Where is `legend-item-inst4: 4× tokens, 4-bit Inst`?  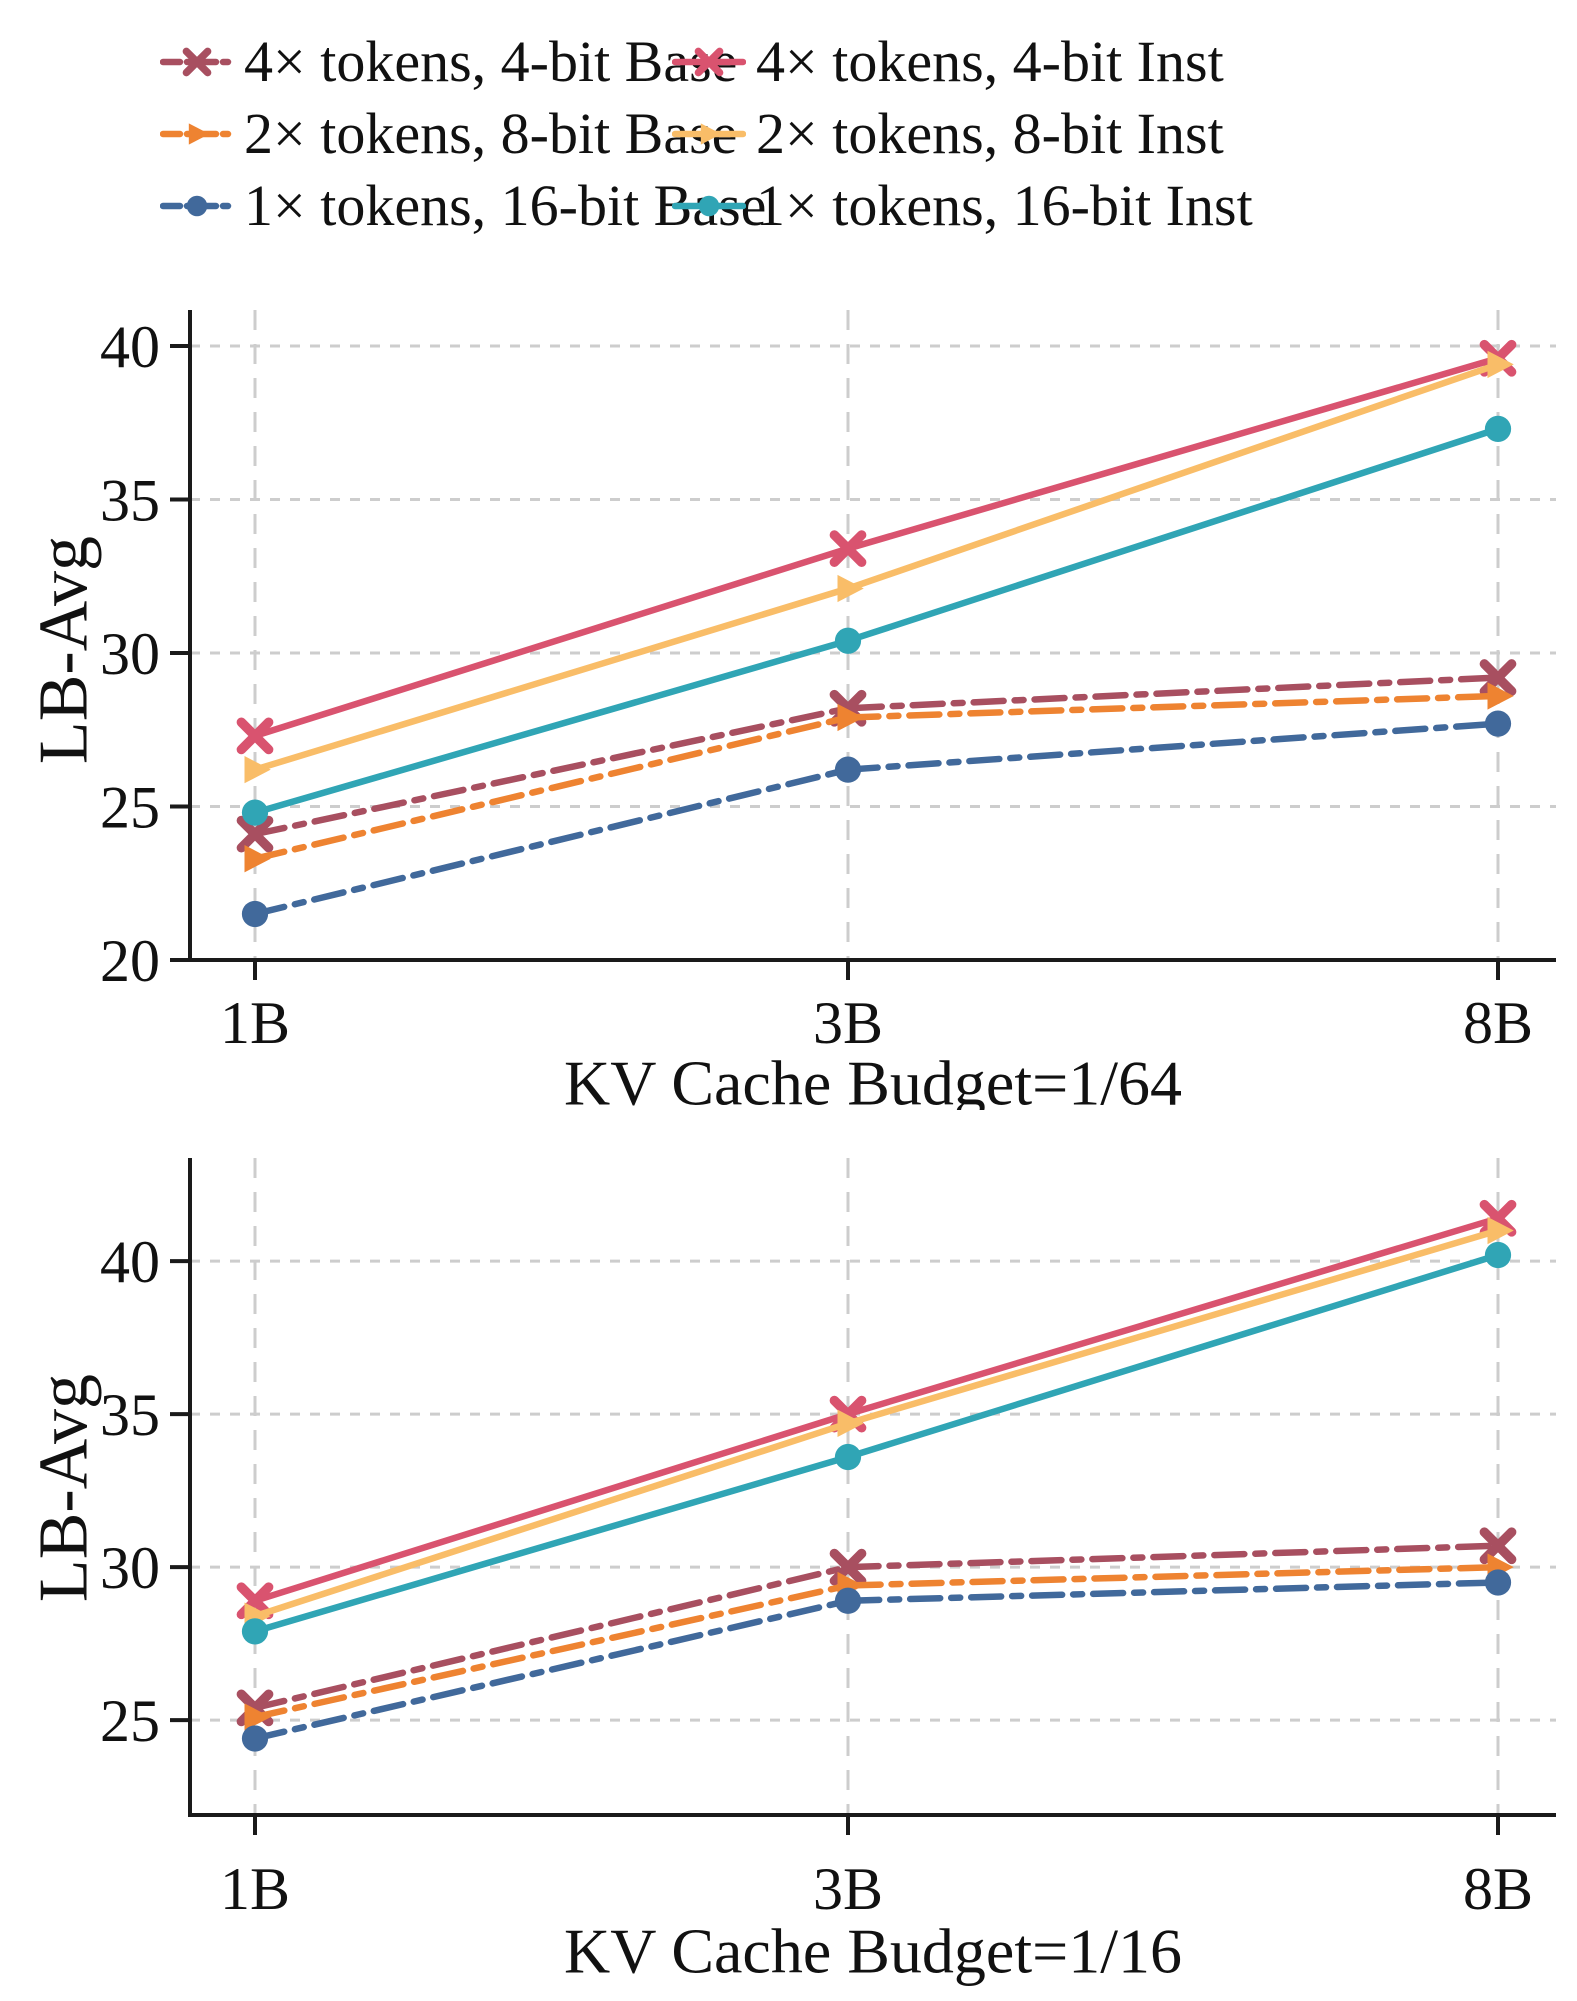 legend-item-inst4: 4× tokens, 4-bit Inst is located at coordinates (948, 62).